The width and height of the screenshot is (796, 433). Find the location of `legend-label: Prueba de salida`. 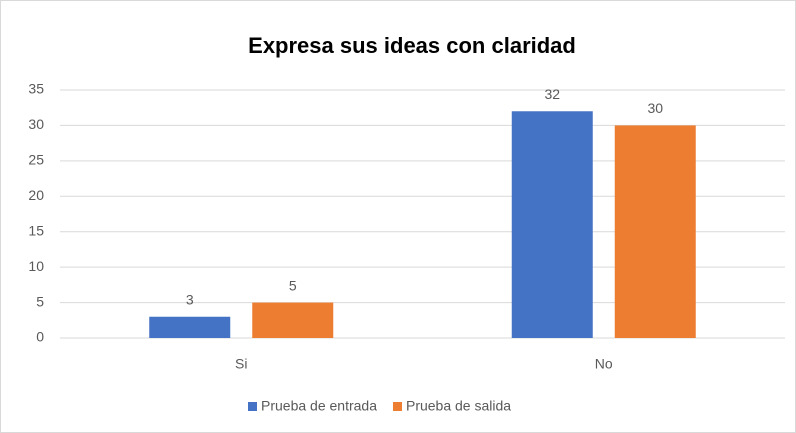

legend-label: Prueba de salida is located at coordinates (458, 406).